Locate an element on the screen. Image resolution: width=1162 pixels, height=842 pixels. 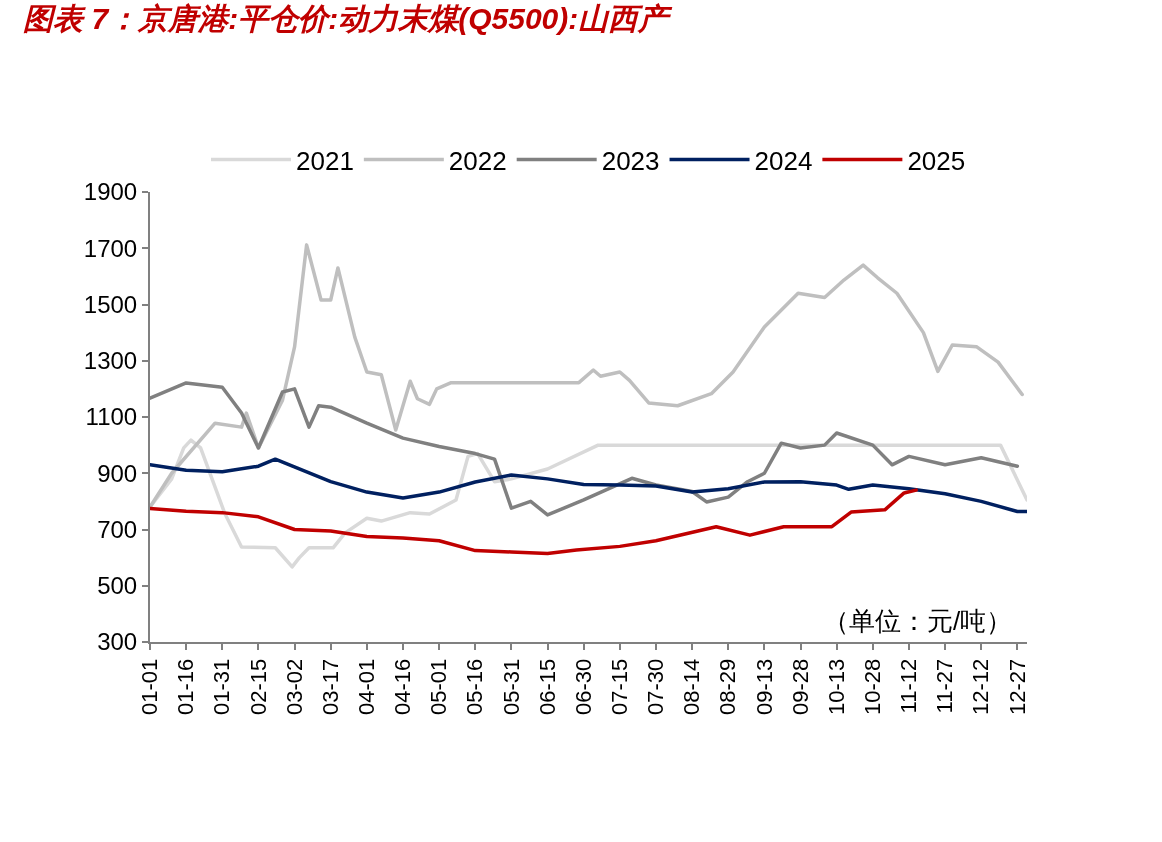
legend-label: 2021 is located at coordinates (325, 160).